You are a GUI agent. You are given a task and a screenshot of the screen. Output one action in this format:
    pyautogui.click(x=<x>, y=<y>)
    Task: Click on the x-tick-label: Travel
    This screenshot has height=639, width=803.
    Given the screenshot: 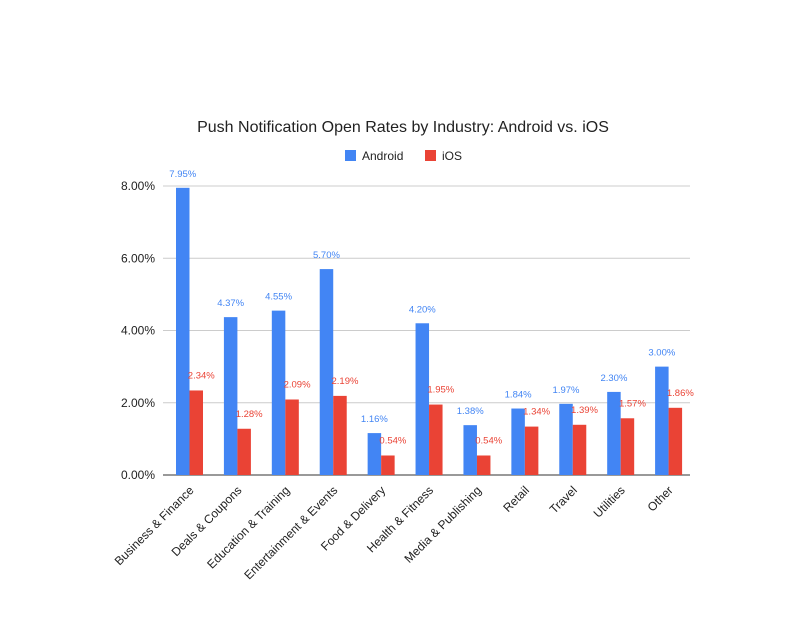 What is the action you would take?
    pyautogui.click(x=563, y=499)
    